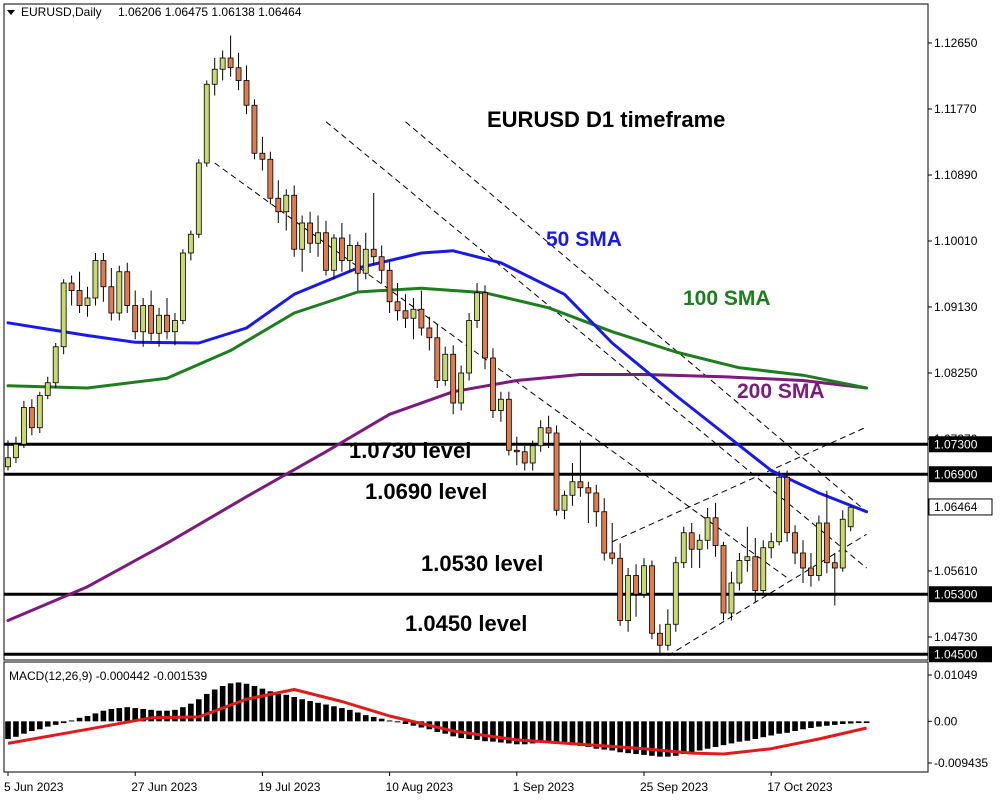 This screenshot has height=800, width=1000. What do you see at coordinates (674, 787) in the screenshot?
I see `date-tick-label: 25 Sep 2023` at bounding box center [674, 787].